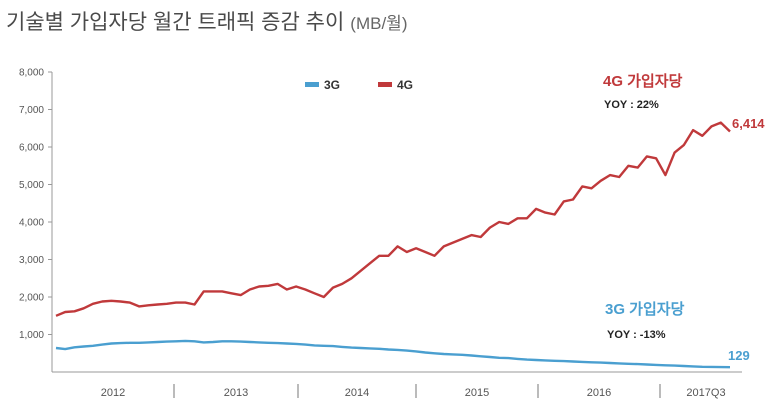  What do you see at coordinates (31, 335) in the screenshot?
I see `y-tick-label: 1,000` at bounding box center [31, 335].